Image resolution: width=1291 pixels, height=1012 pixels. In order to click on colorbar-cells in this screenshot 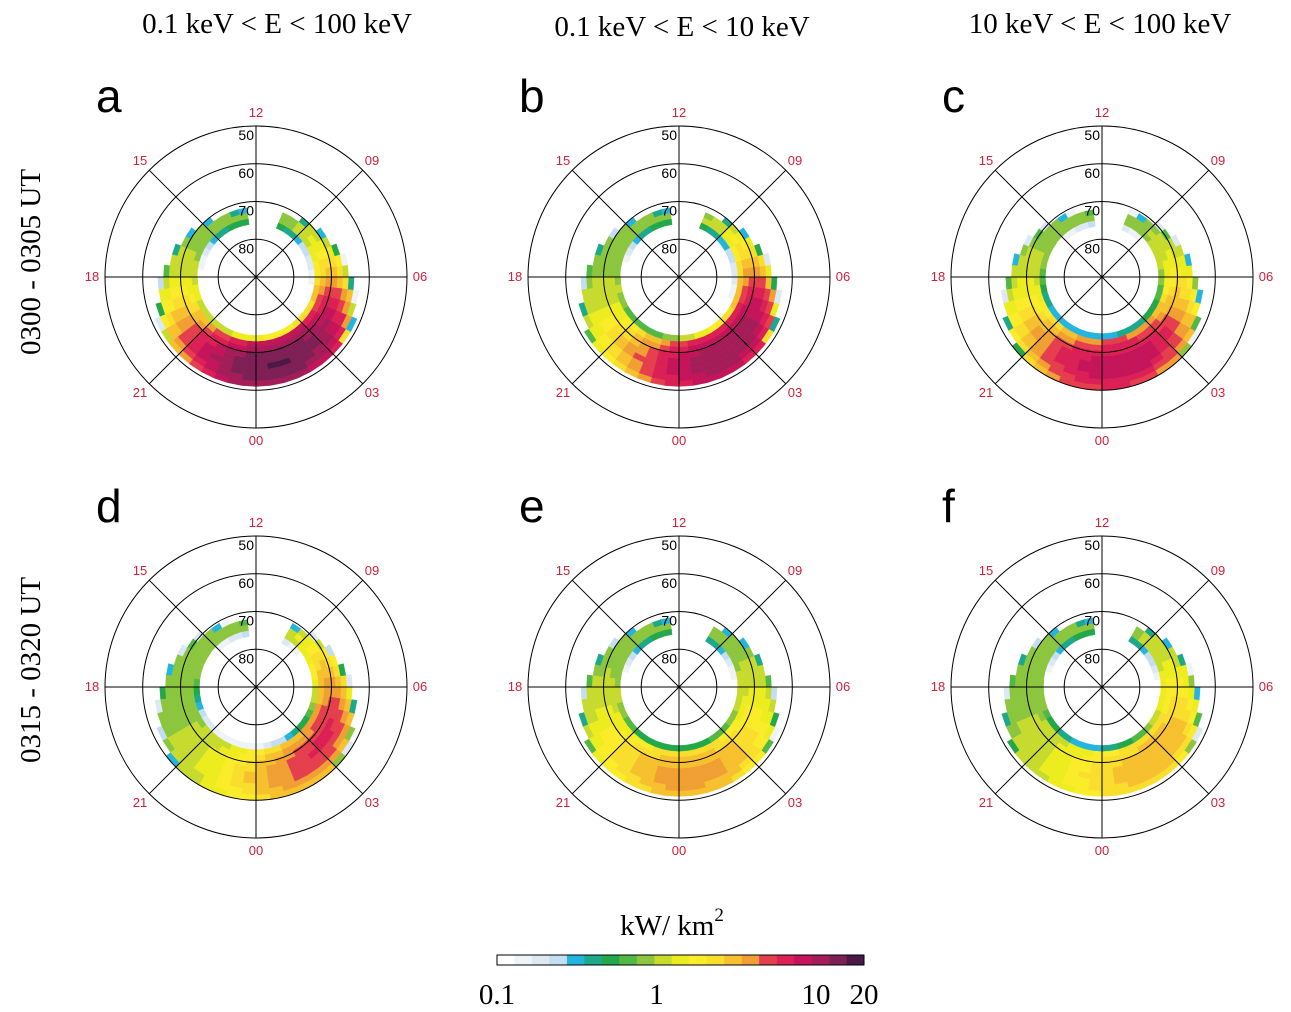, I will do `click(680, 960)`.